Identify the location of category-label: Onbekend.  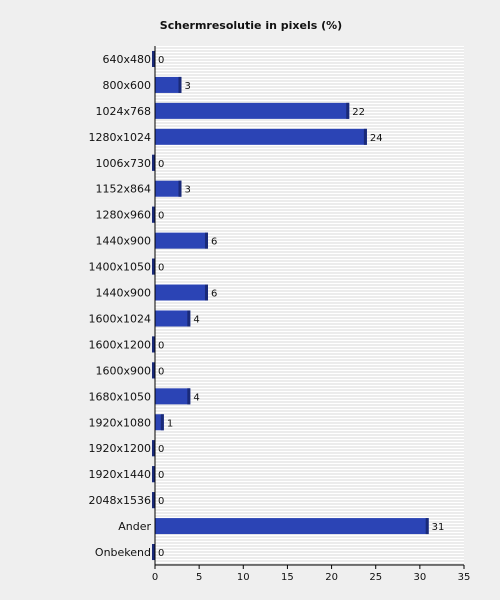
(123, 552).